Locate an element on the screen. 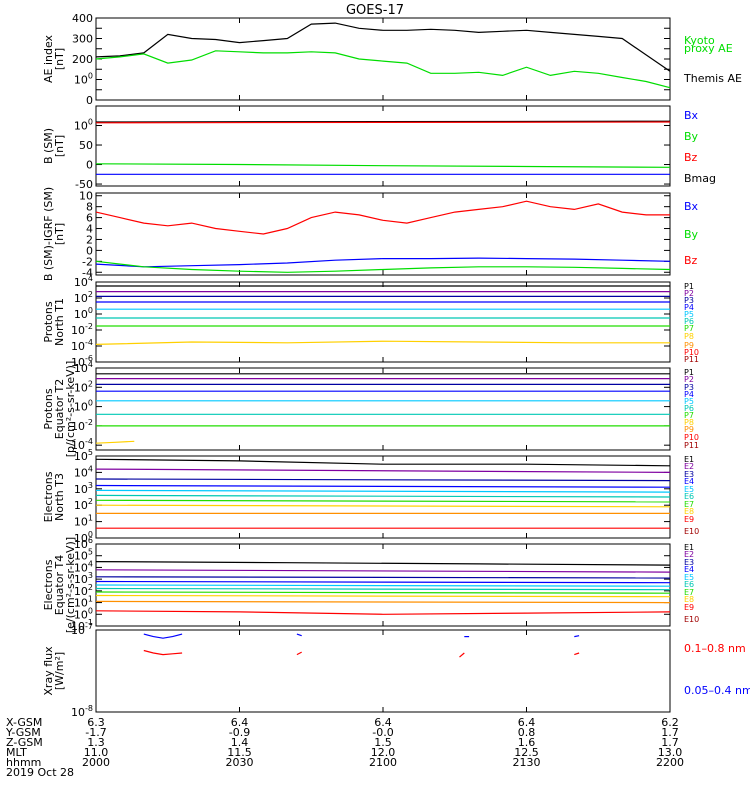  x-row-value: 1.5 is located at coordinates (383, 742).